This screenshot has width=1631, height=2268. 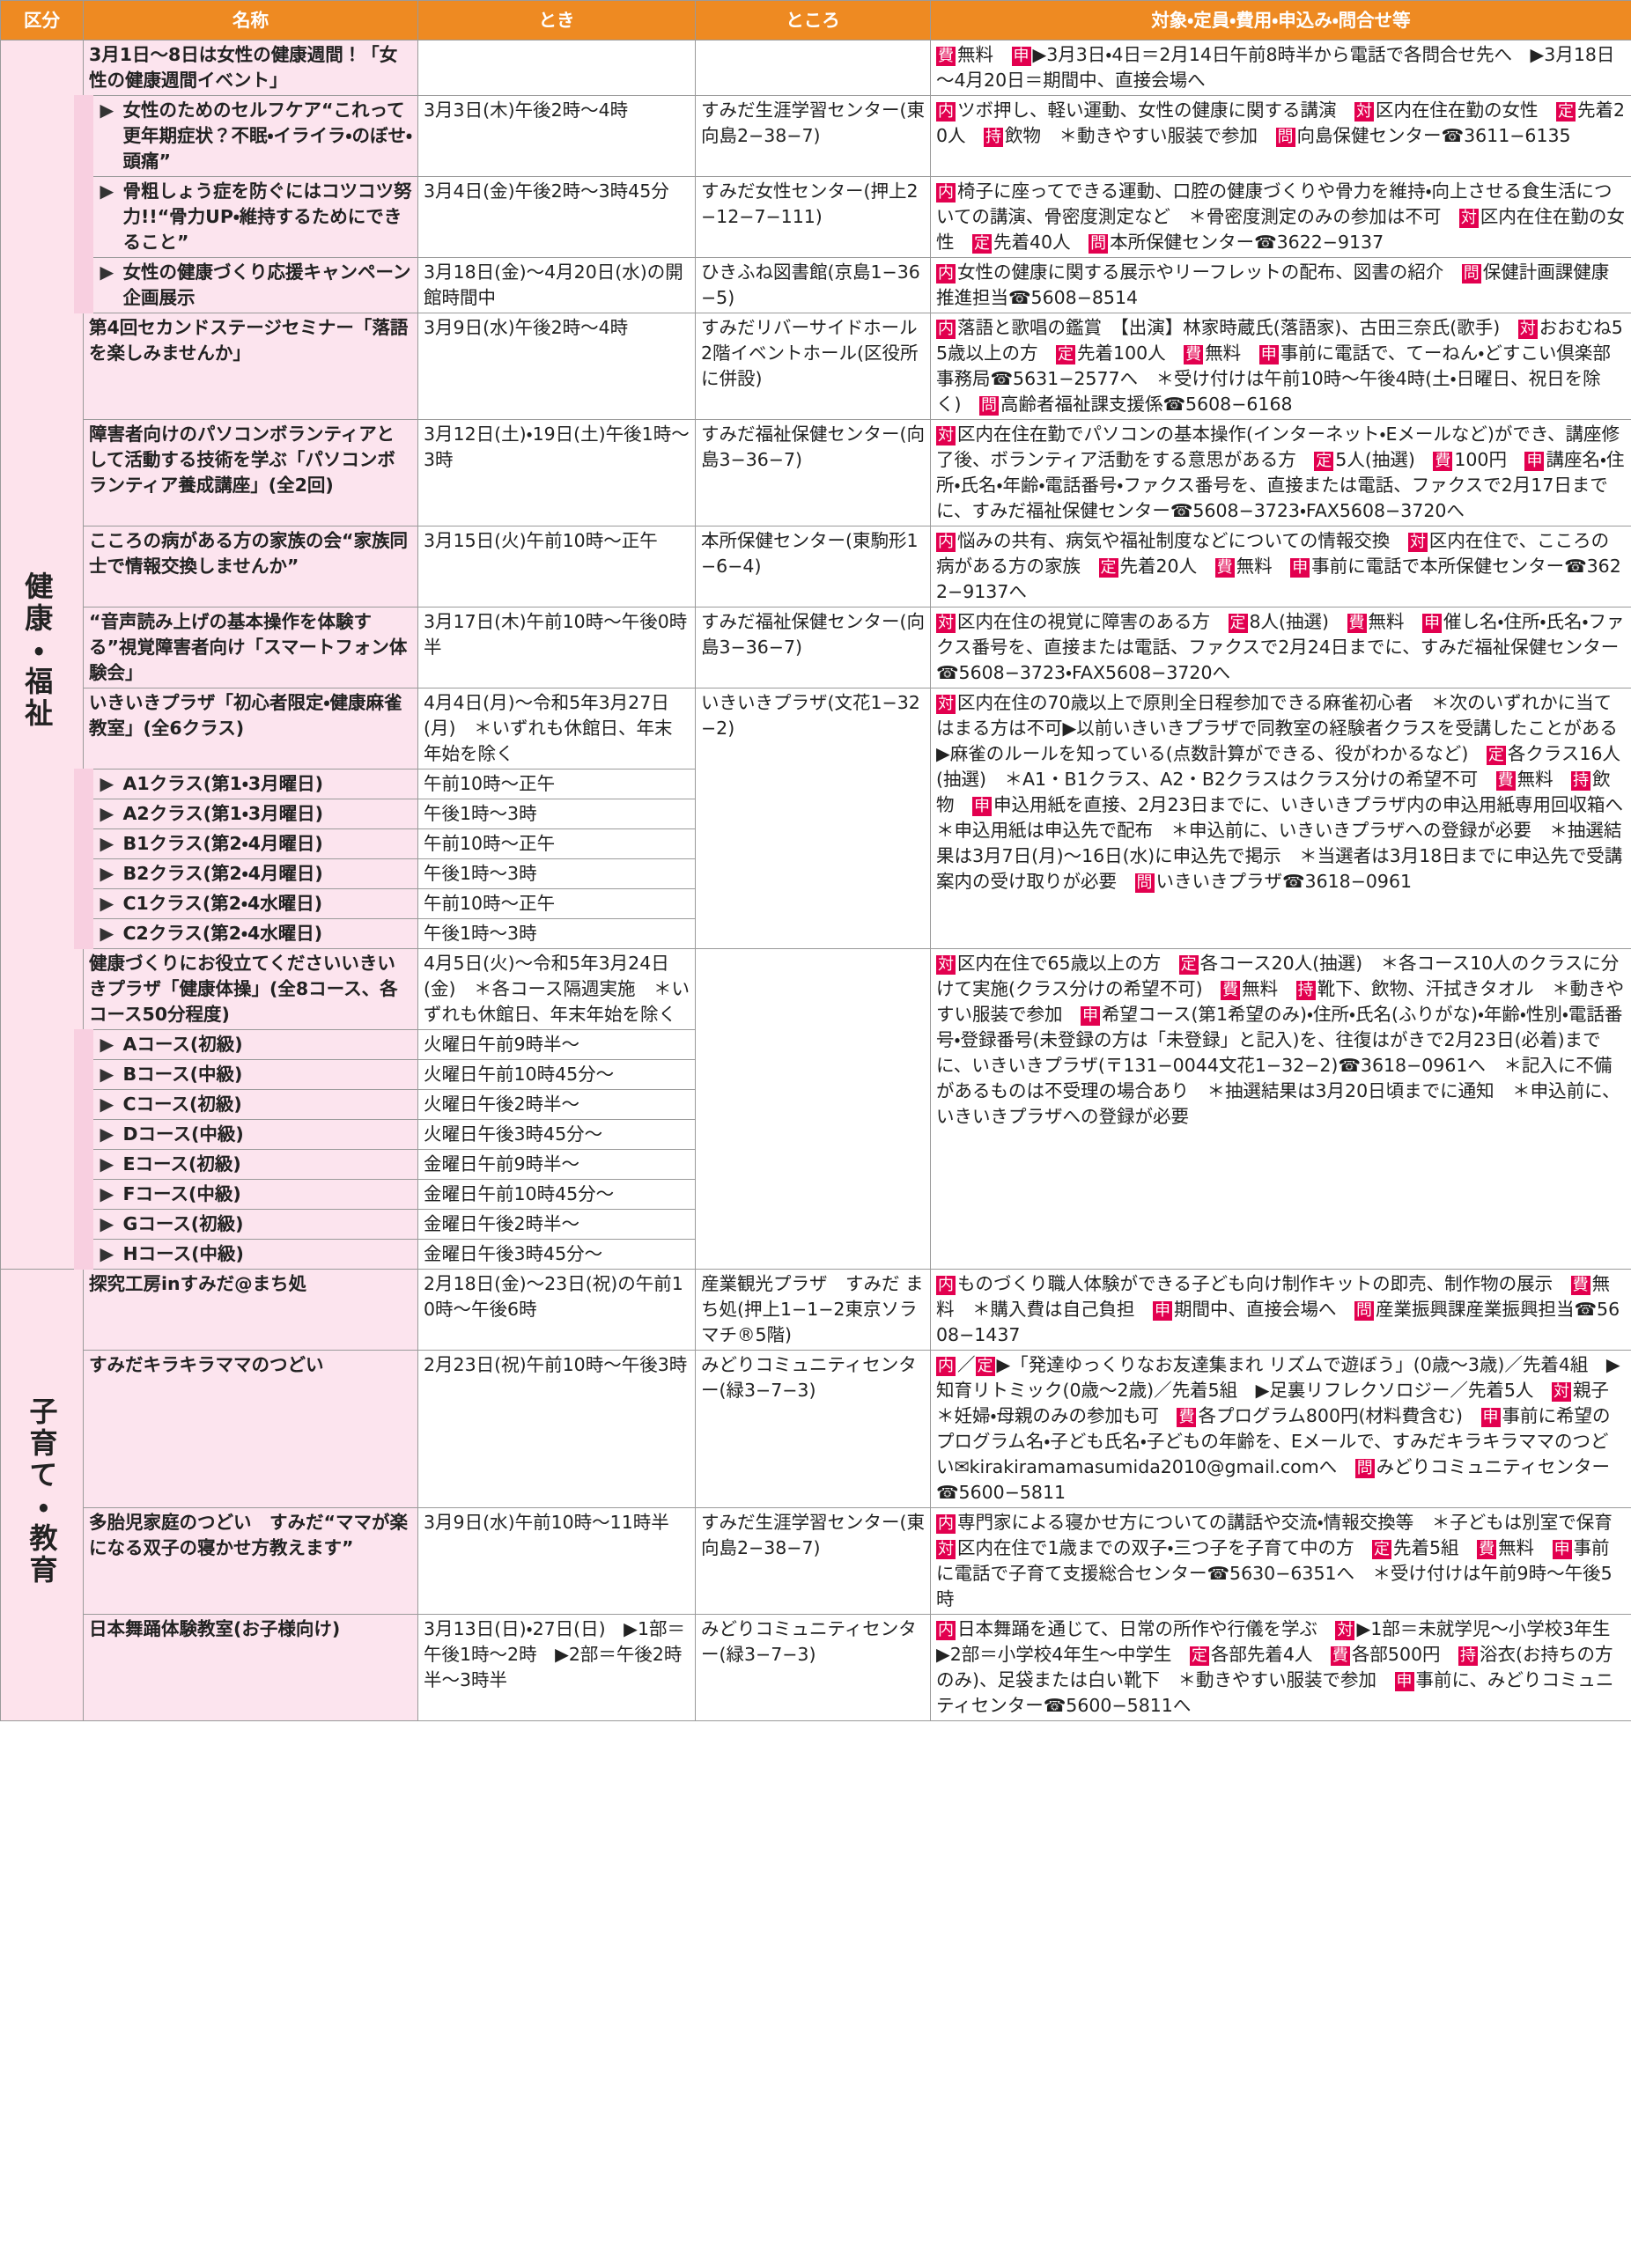 What do you see at coordinates (245, 1044) in the screenshot?
I see `sub-name: Aコース(初級)` at bounding box center [245, 1044].